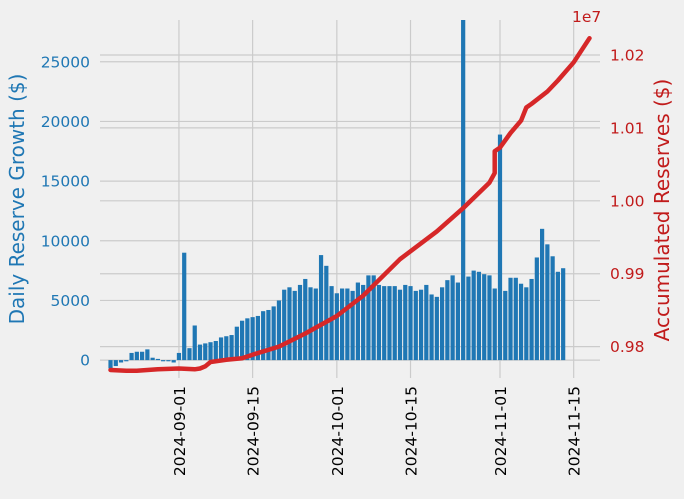  What do you see at coordinates (65, 211) in the screenshot?
I see `left-ticks-layer: 0 5000 10000 15000 20000 25000` at bounding box center [65, 211].